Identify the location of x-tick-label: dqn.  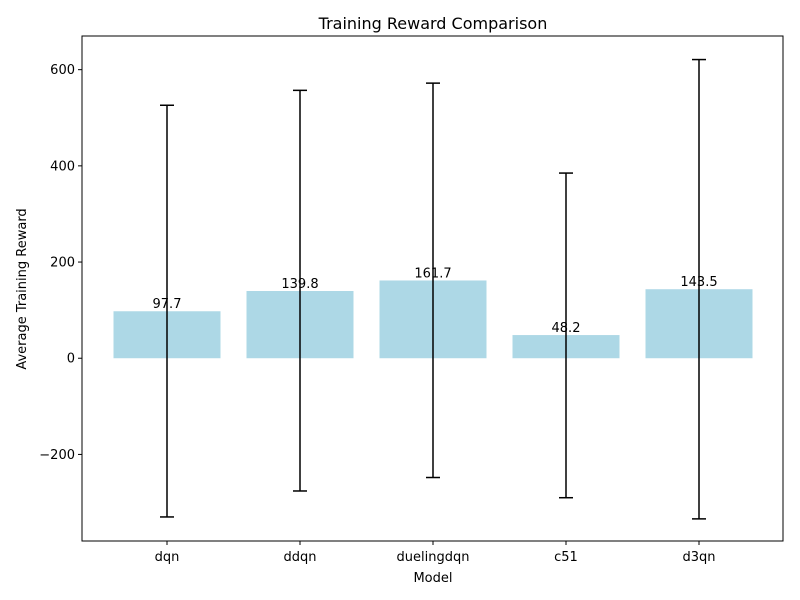
(167, 557).